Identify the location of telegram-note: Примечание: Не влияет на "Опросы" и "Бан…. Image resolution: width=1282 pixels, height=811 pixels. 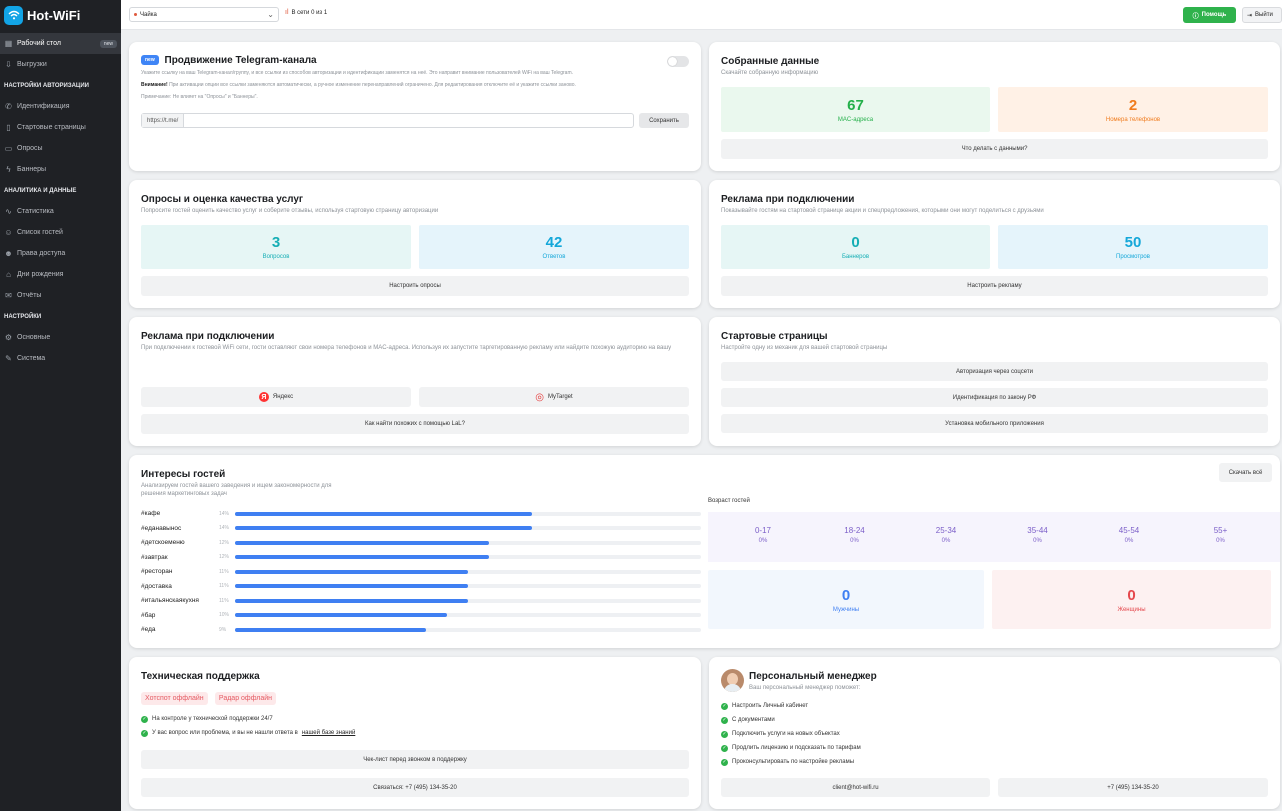
(199, 97).